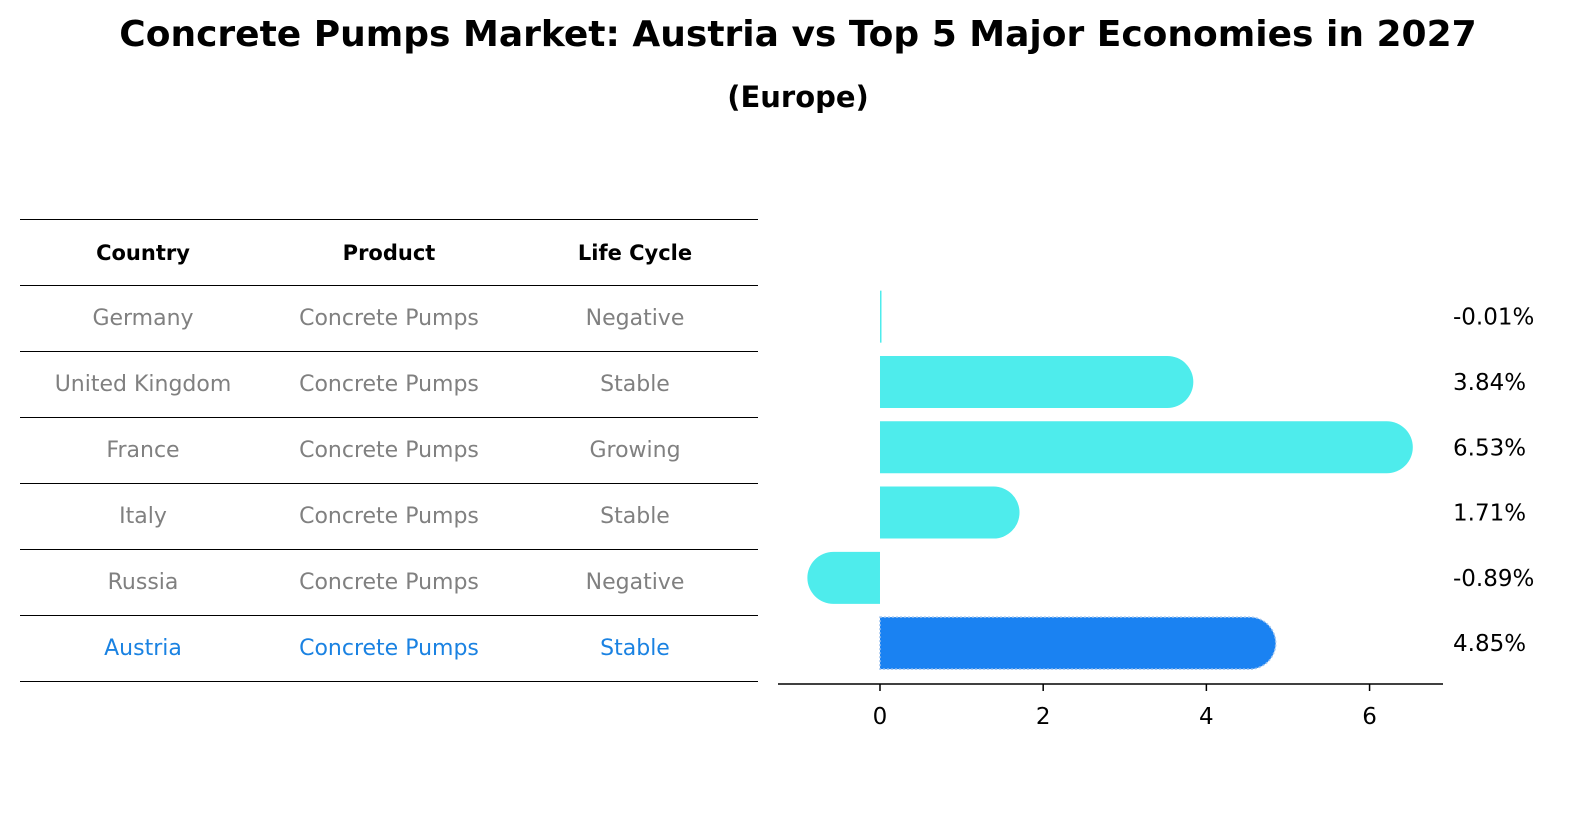 The image size is (1596, 823). I want to click on table-row: Italy Concrete Pumps Stable, so click(389, 516).